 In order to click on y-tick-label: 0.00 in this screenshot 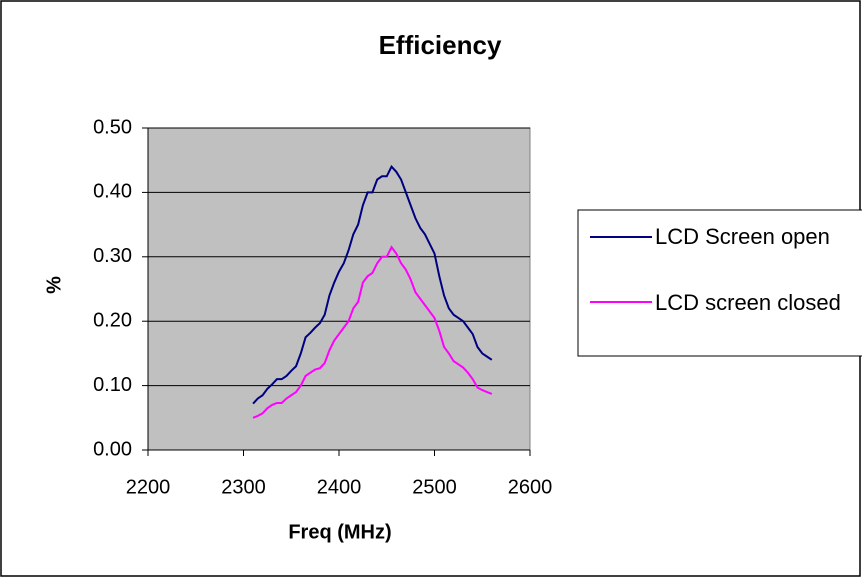, I will do `click(112, 449)`.